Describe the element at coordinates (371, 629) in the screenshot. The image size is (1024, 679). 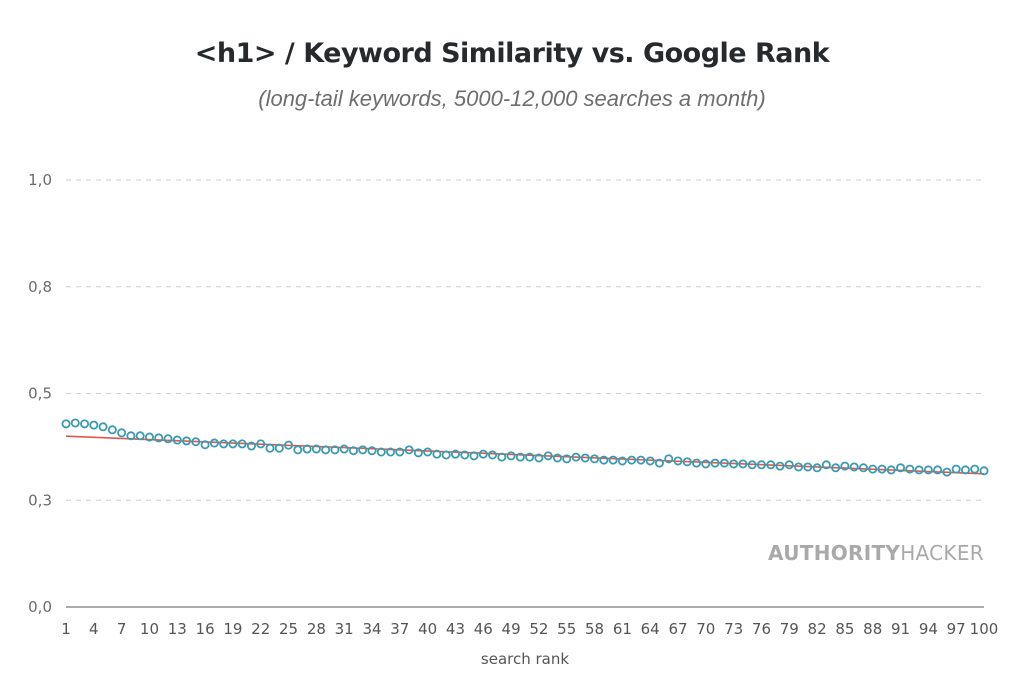
I see `x-tick-label: 34` at that location.